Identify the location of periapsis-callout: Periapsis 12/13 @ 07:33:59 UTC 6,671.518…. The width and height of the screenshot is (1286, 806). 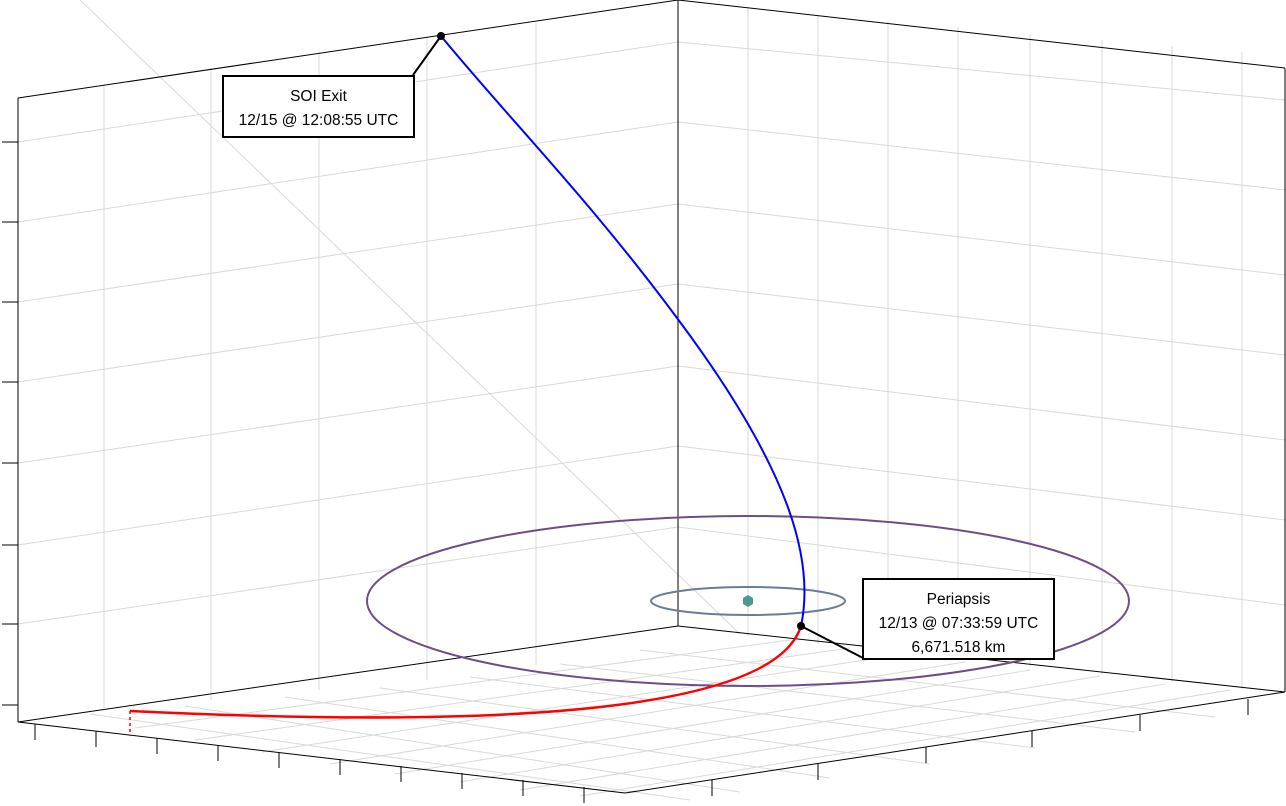
(958, 619).